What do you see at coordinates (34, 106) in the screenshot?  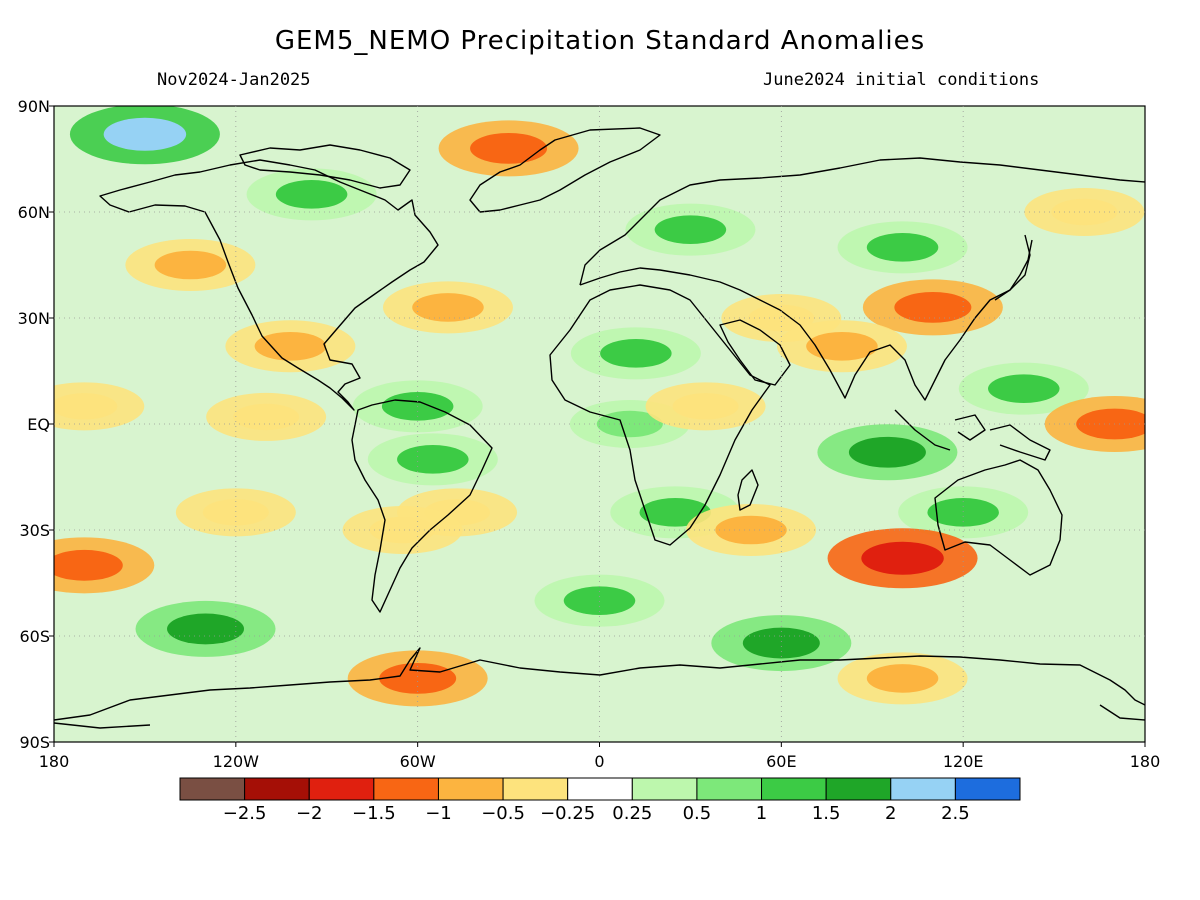 I see `lat-tick-label: 90N` at bounding box center [34, 106].